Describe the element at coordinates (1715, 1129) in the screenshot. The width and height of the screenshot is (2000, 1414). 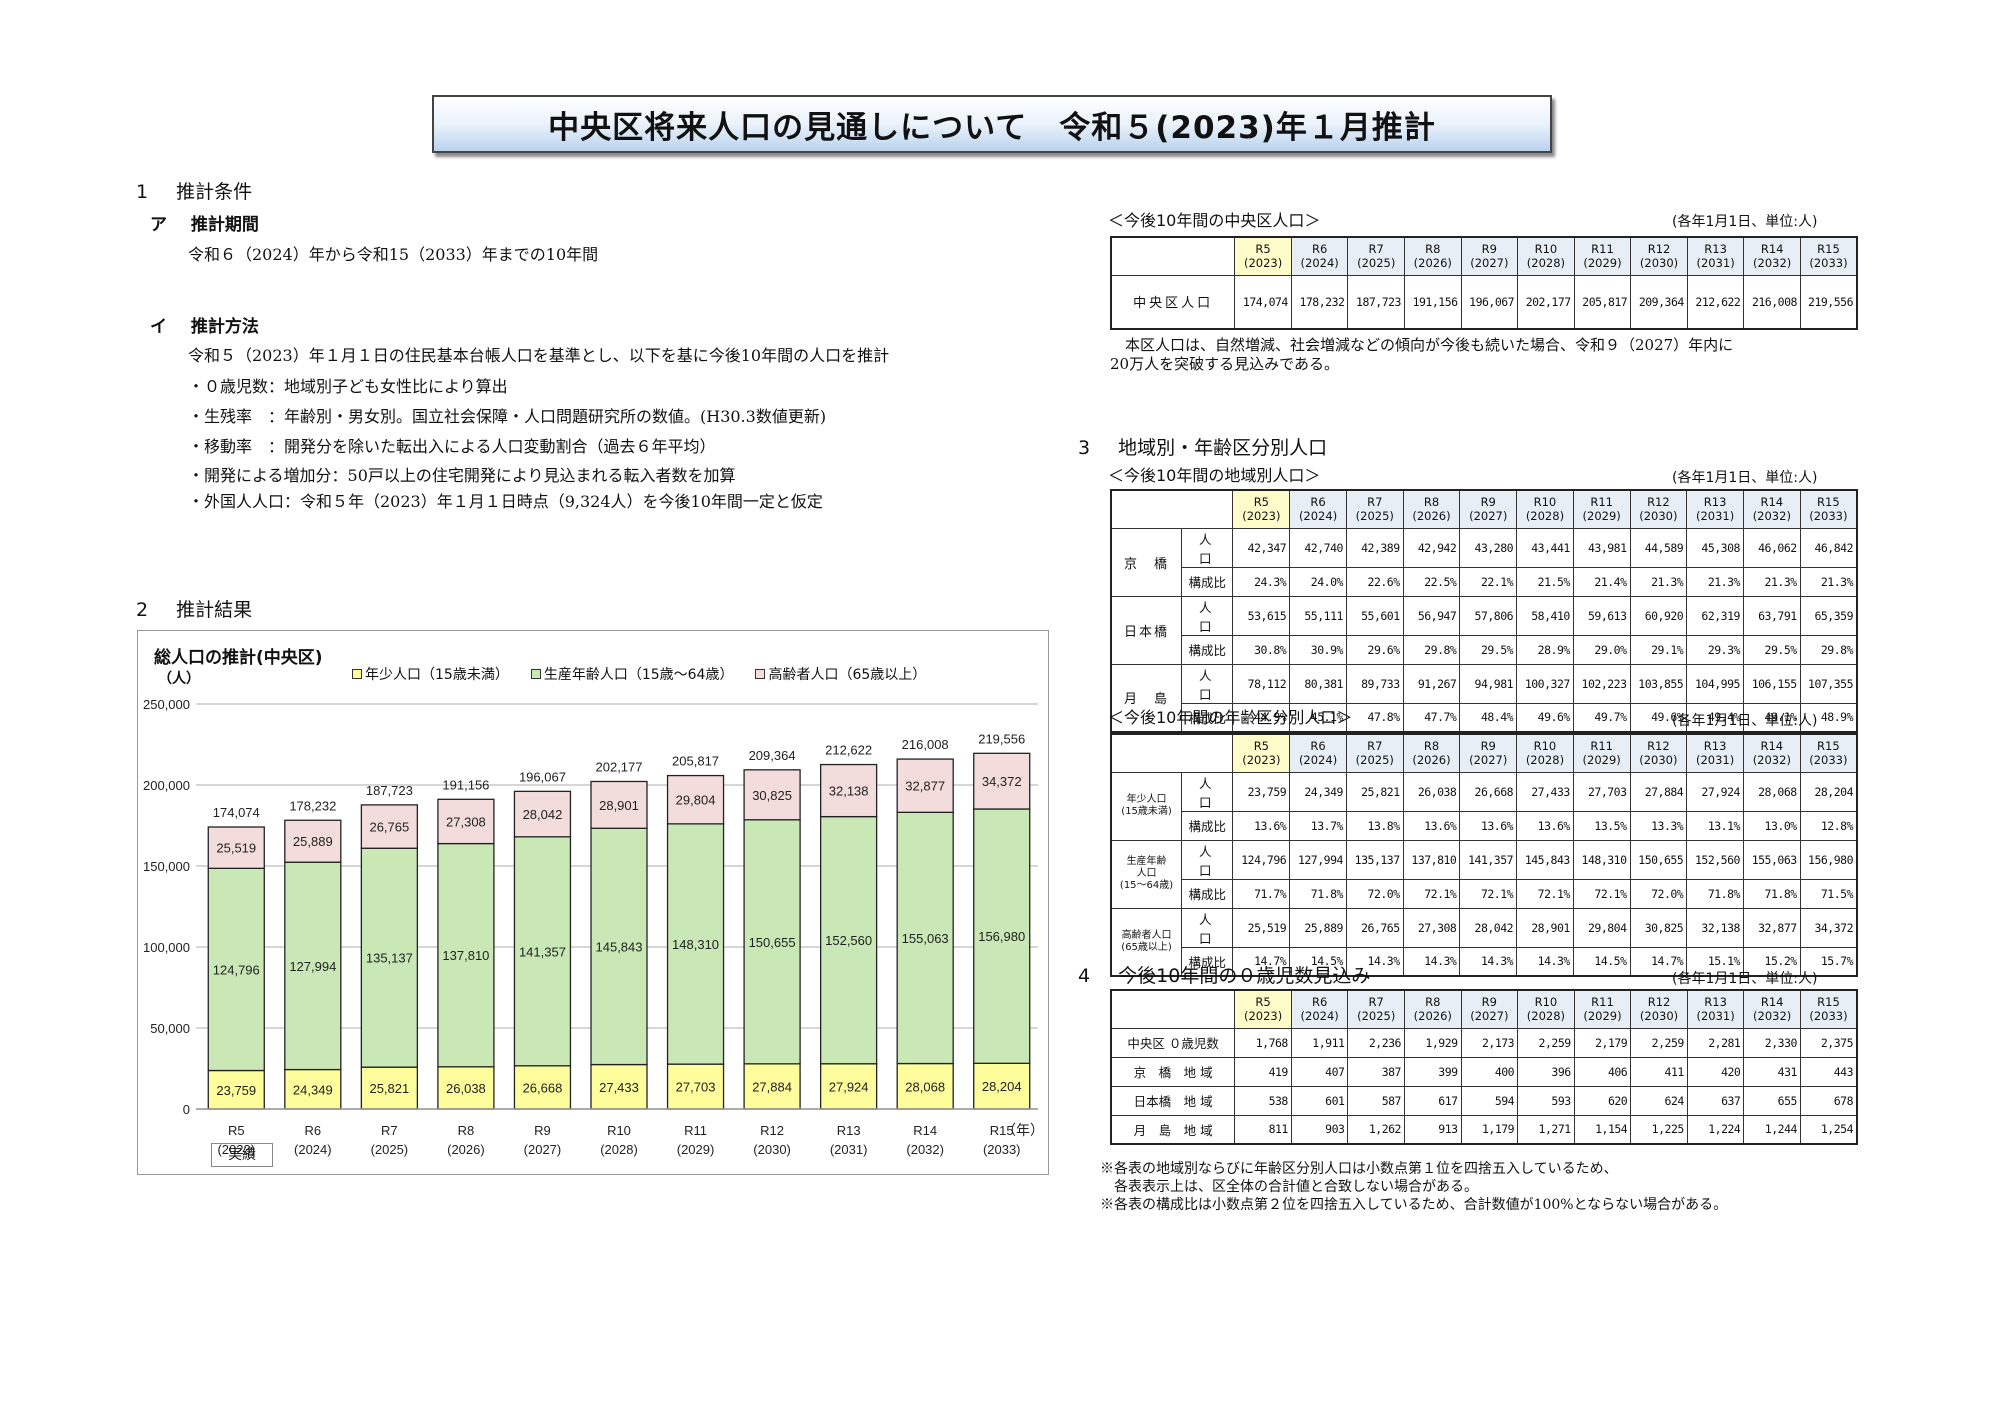
I see `infant-count-cell: 1,224` at that location.